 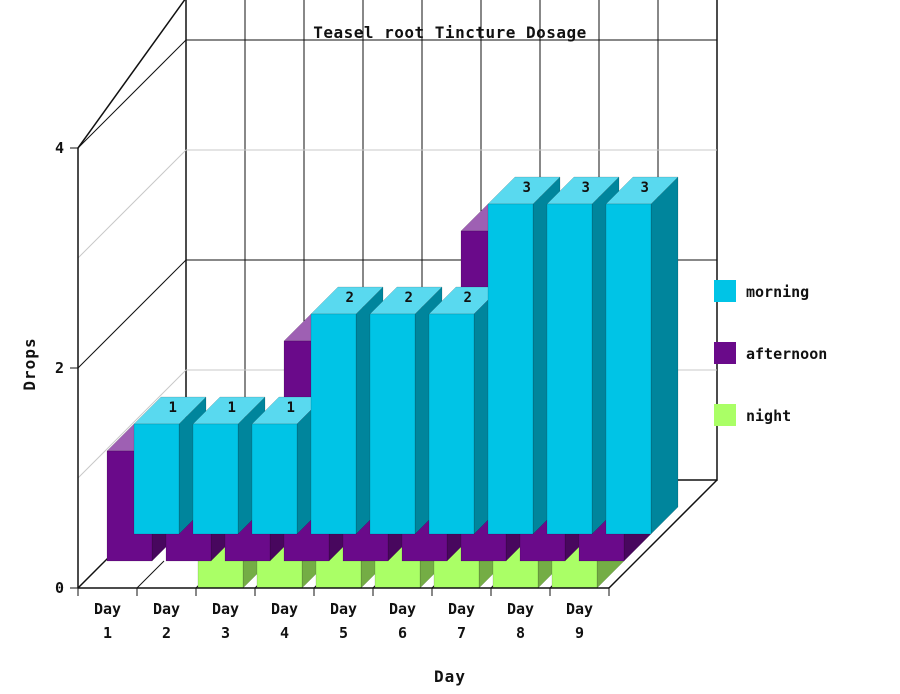 I want to click on legend: morning afternoon night, so click(x=770, y=353).